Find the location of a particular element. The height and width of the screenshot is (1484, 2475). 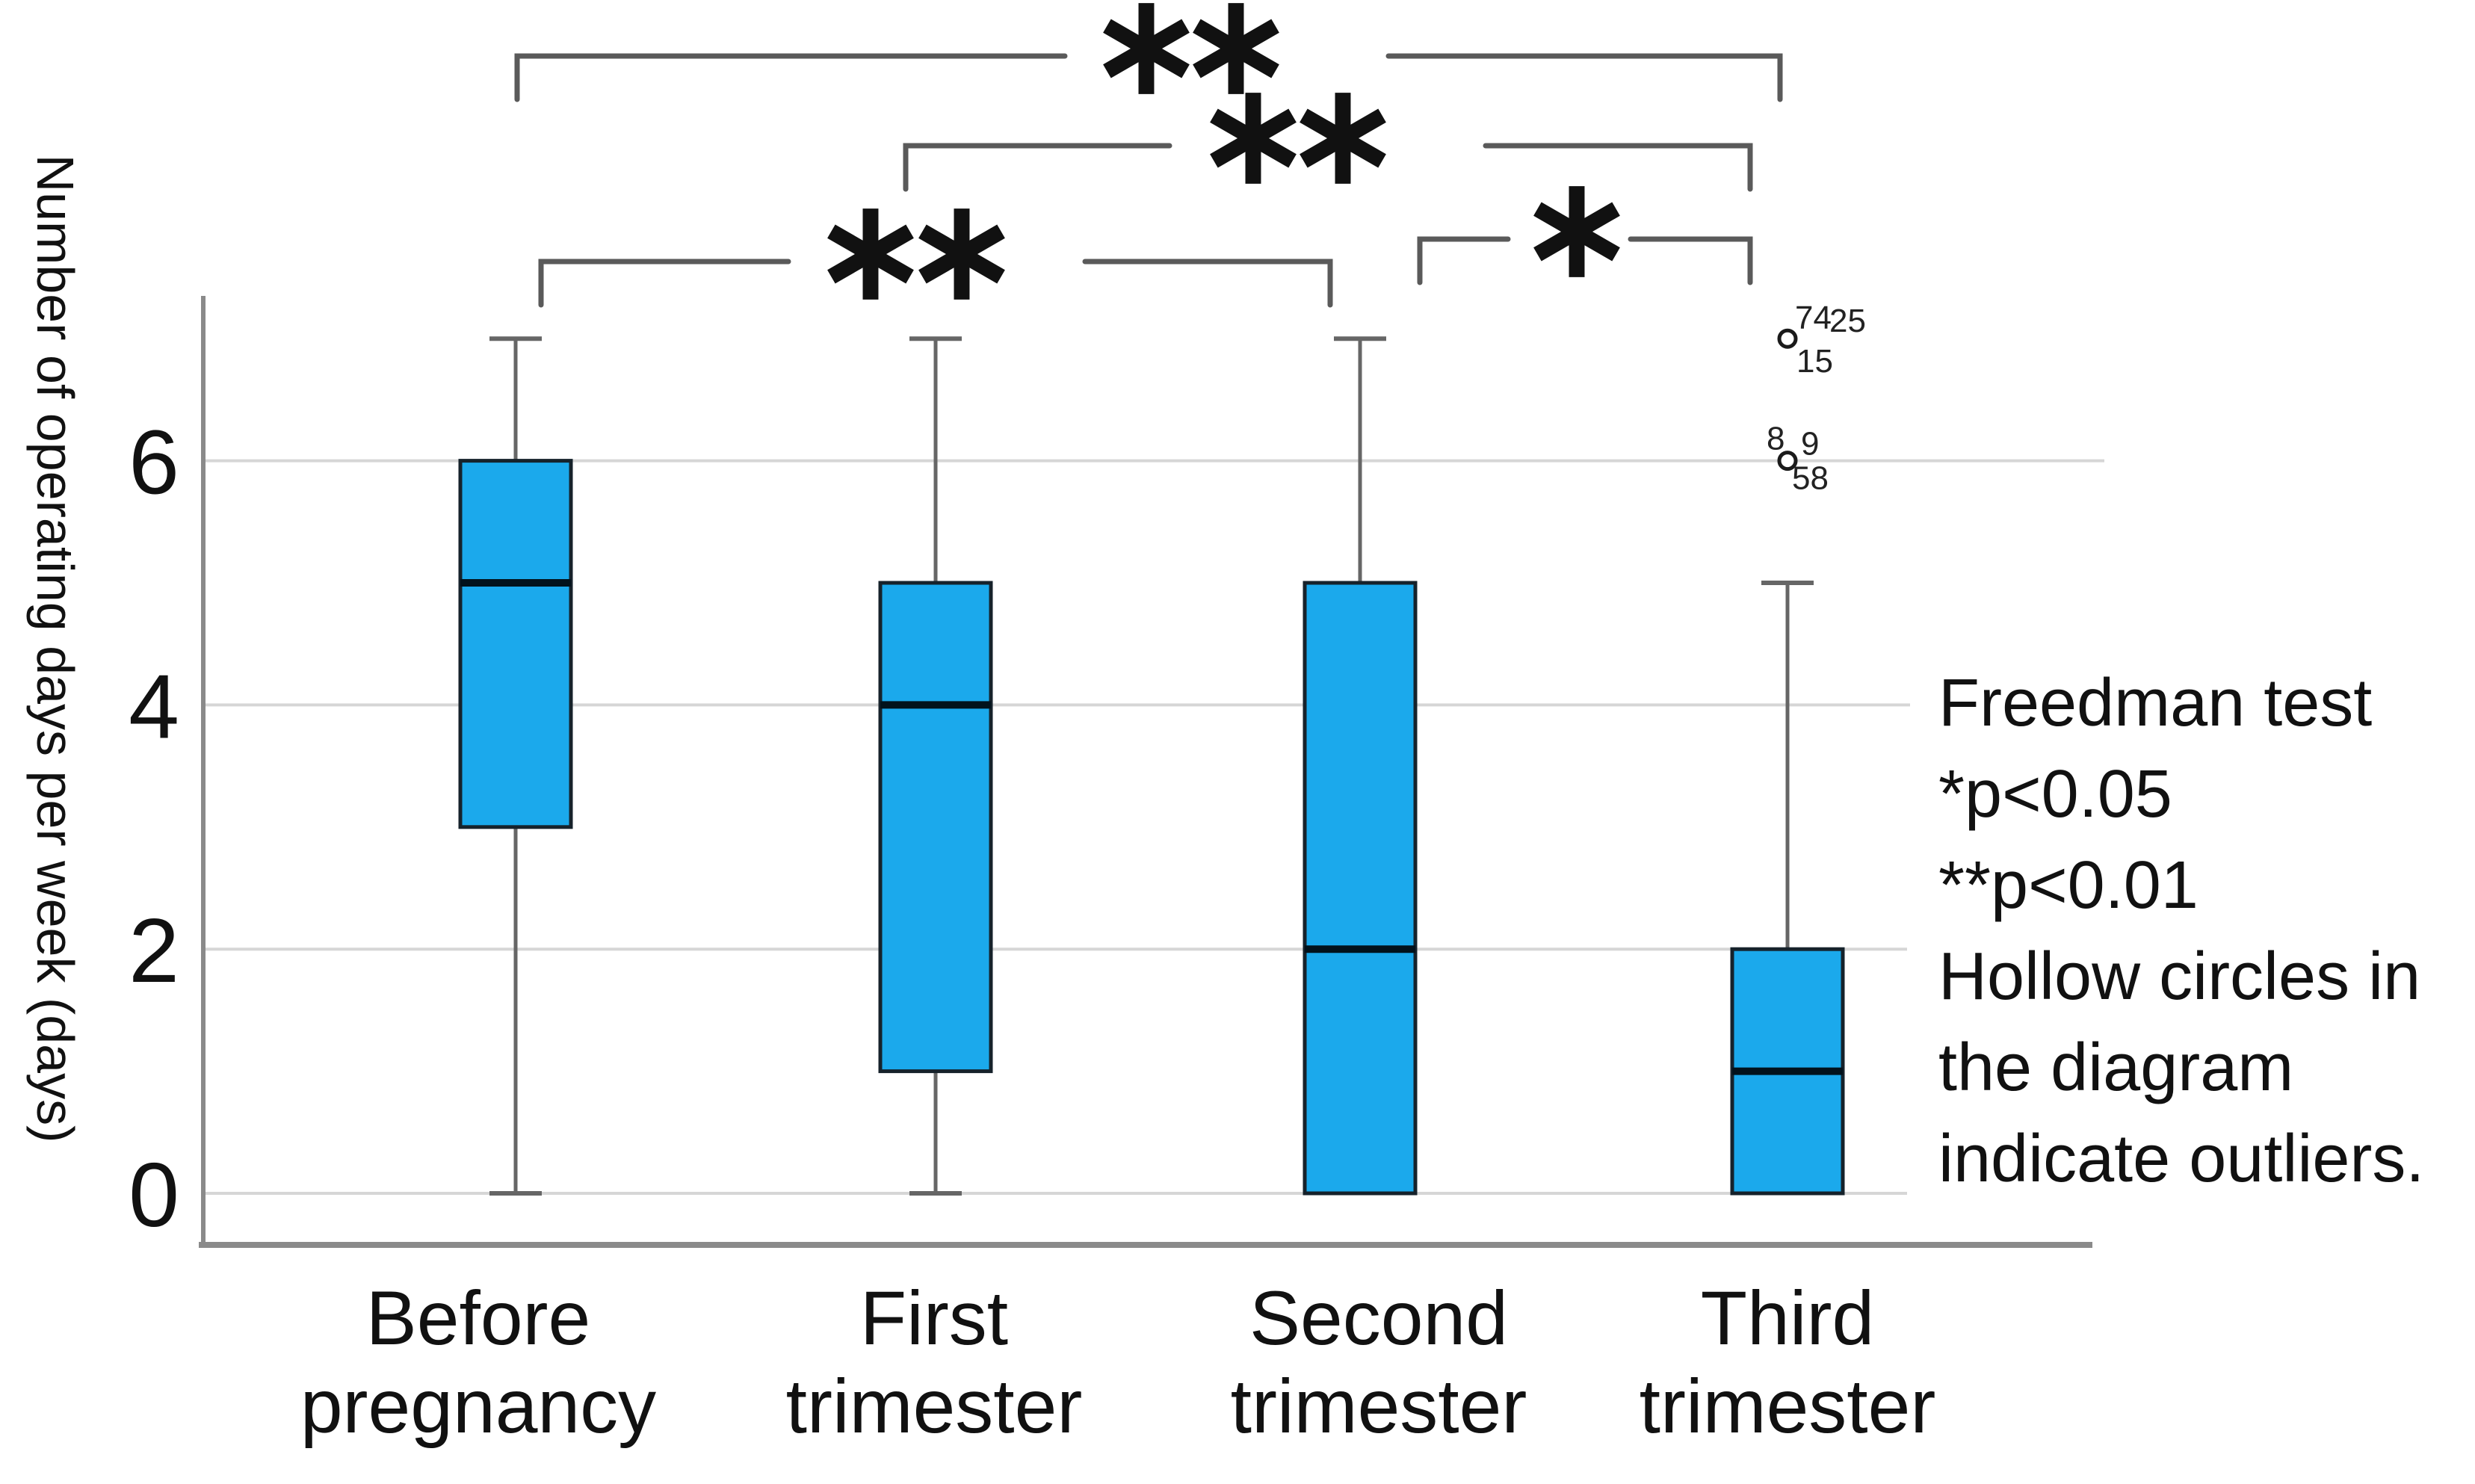

legend-note-line: indicate outliers. is located at coordinates (2181, 1159).